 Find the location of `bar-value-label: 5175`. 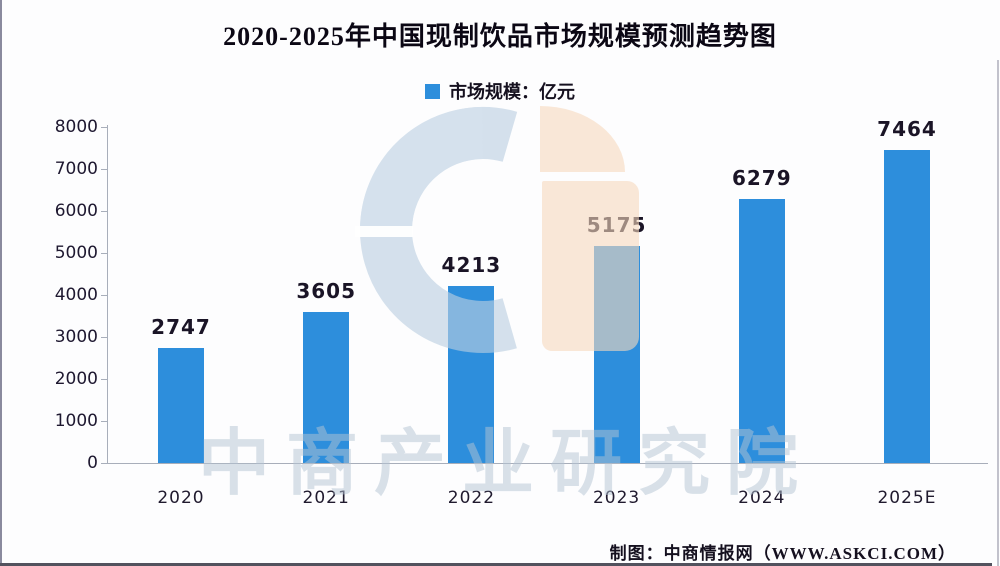

bar-value-label: 5175 is located at coordinates (616, 224).